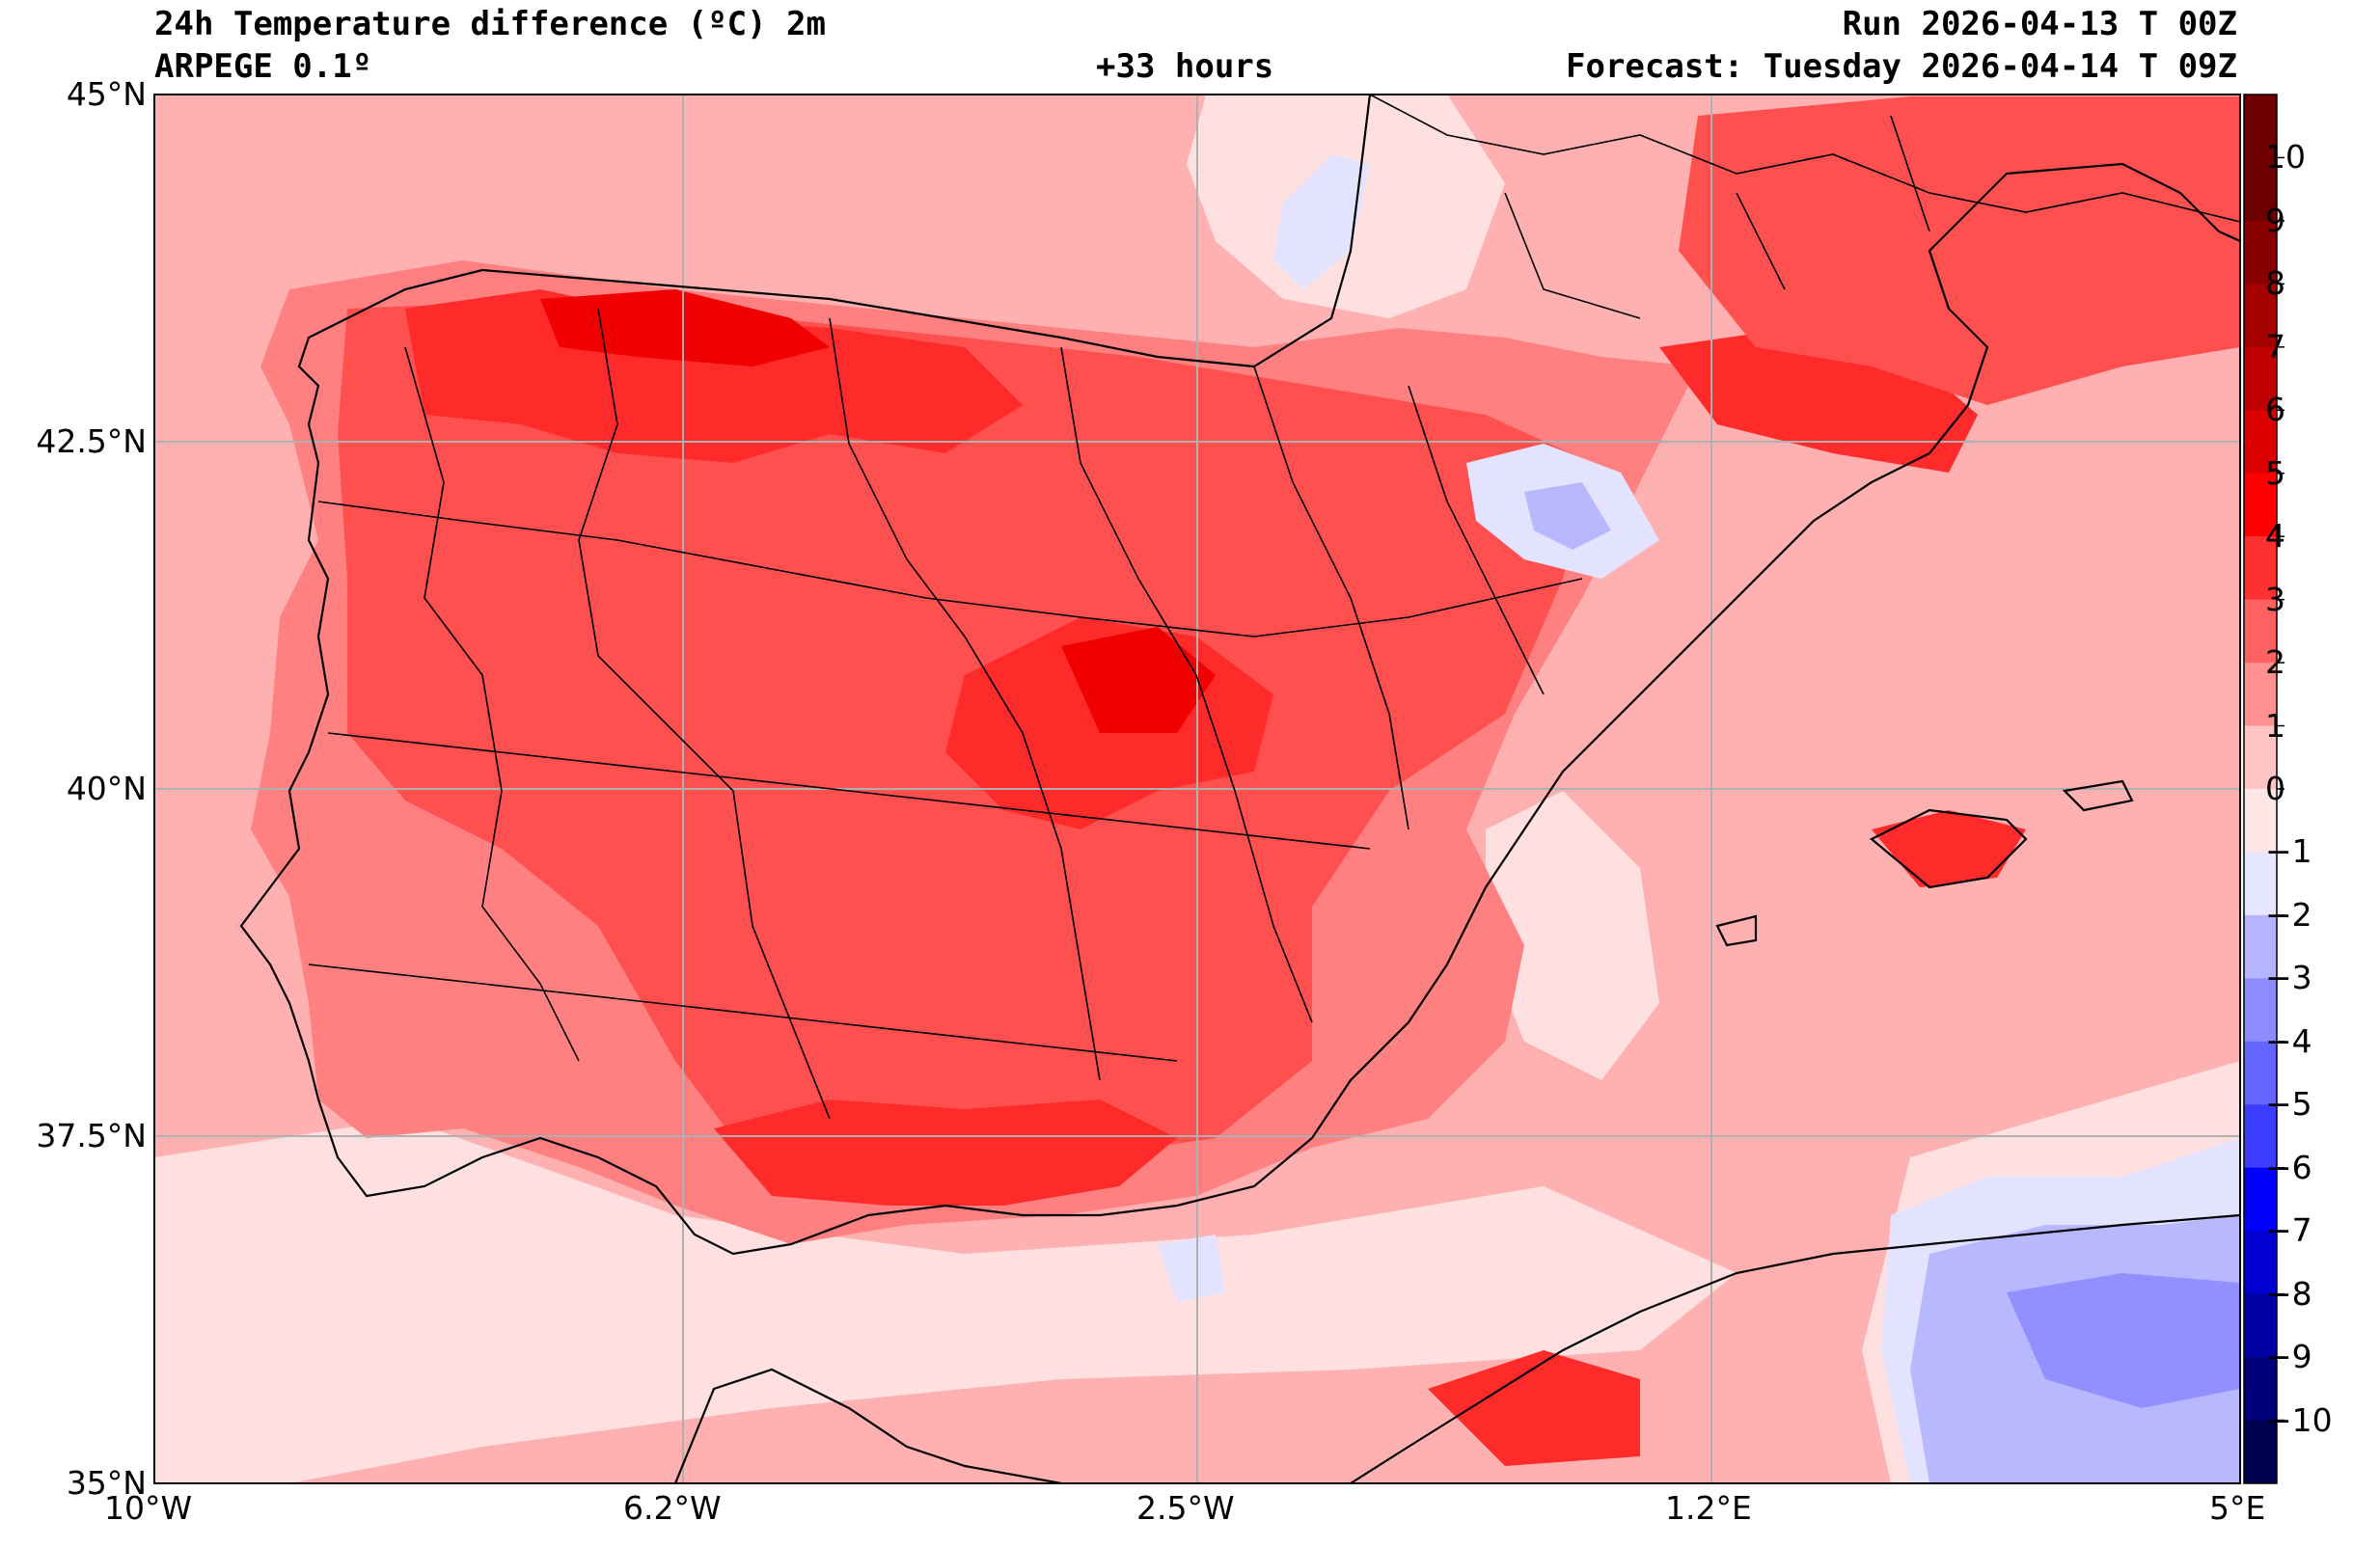  What do you see at coordinates (2289, 1230) in the screenshot?
I see `colorbar-tick-label: −7` at bounding box center [2289, 1230].